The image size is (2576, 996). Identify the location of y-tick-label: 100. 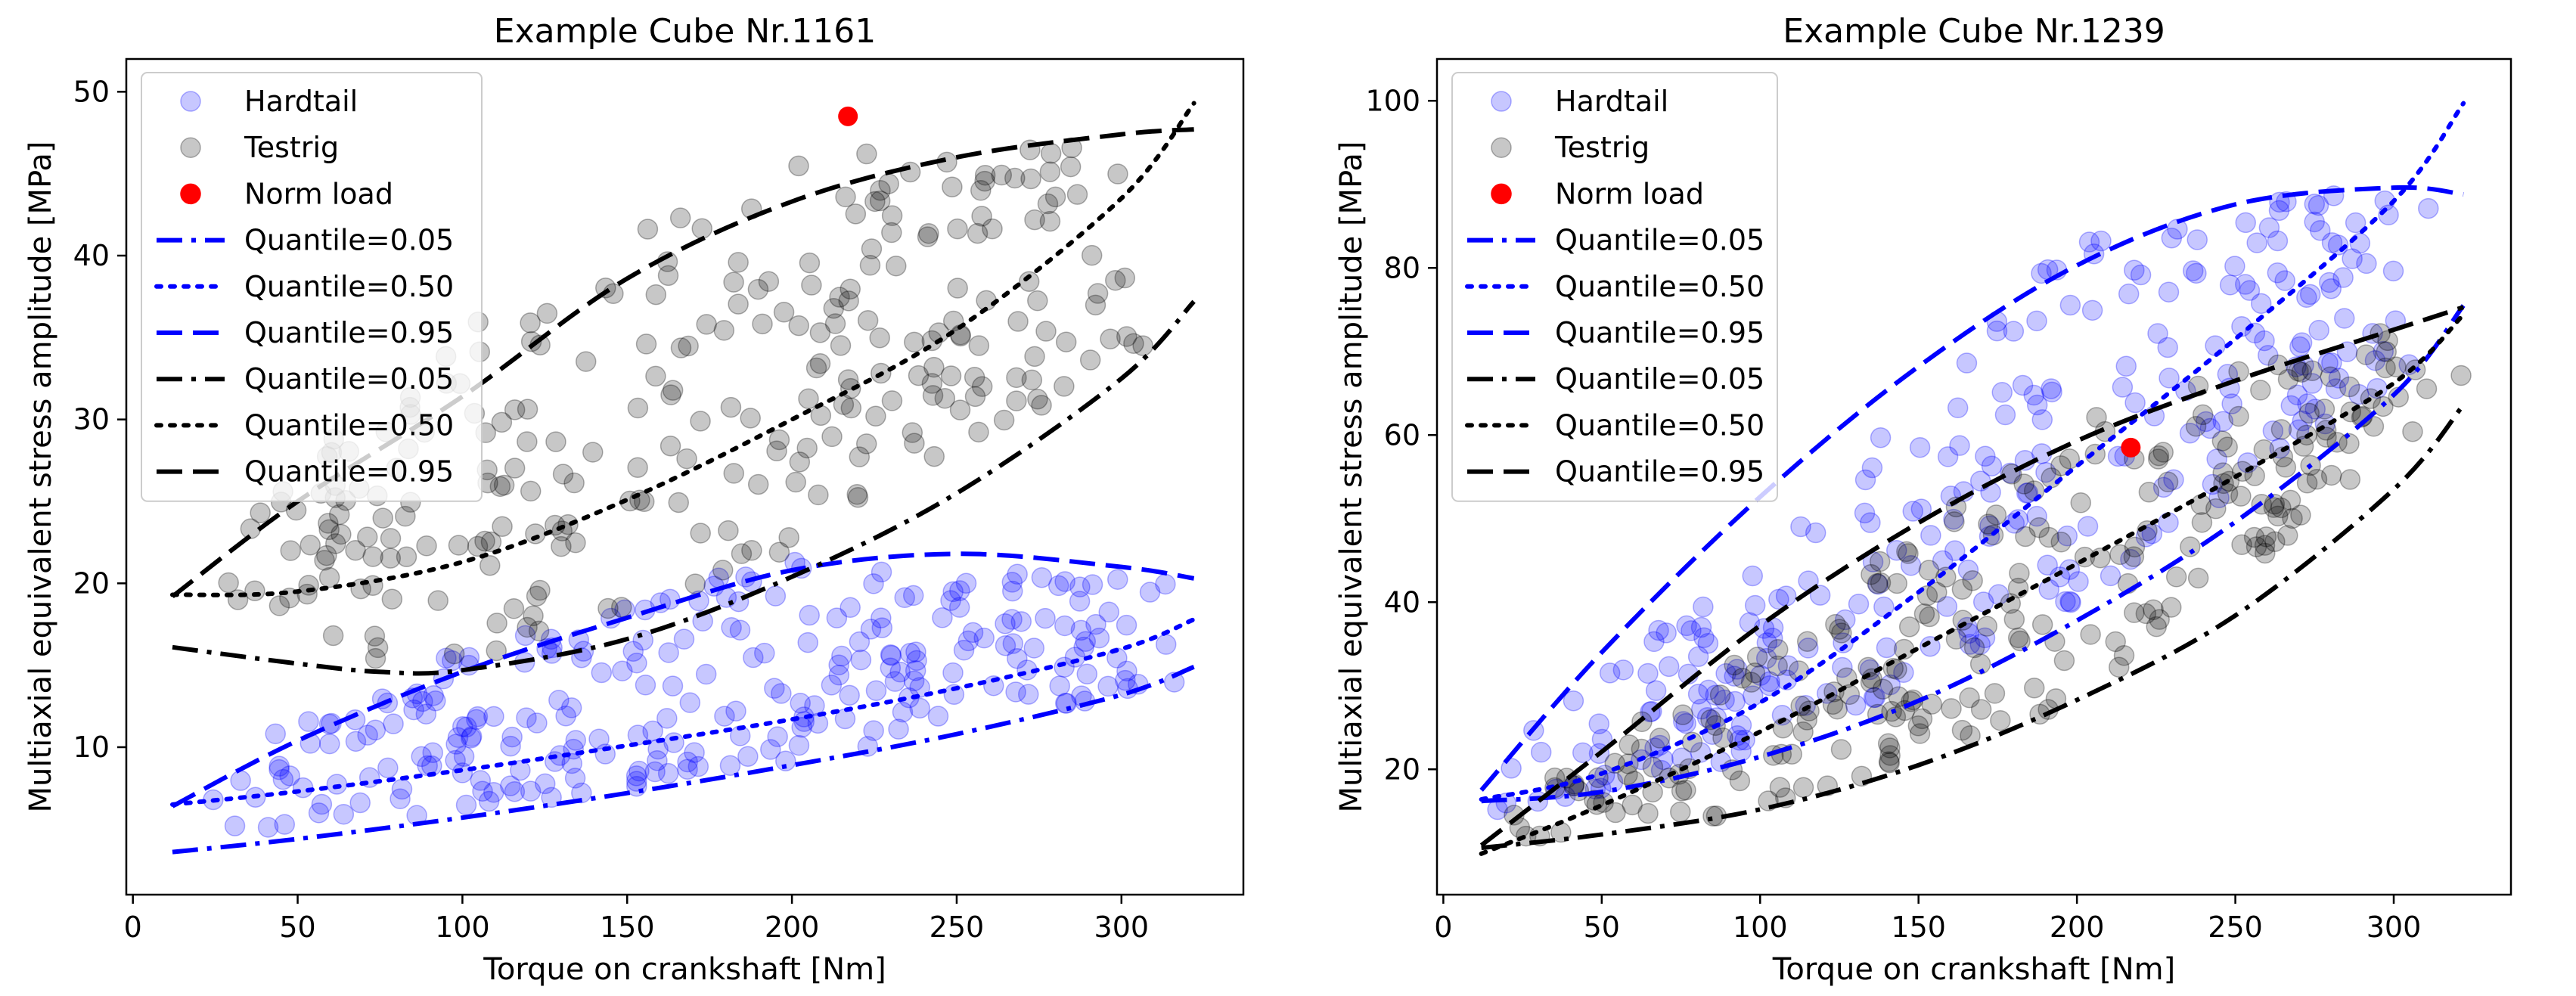
(1392, 101).